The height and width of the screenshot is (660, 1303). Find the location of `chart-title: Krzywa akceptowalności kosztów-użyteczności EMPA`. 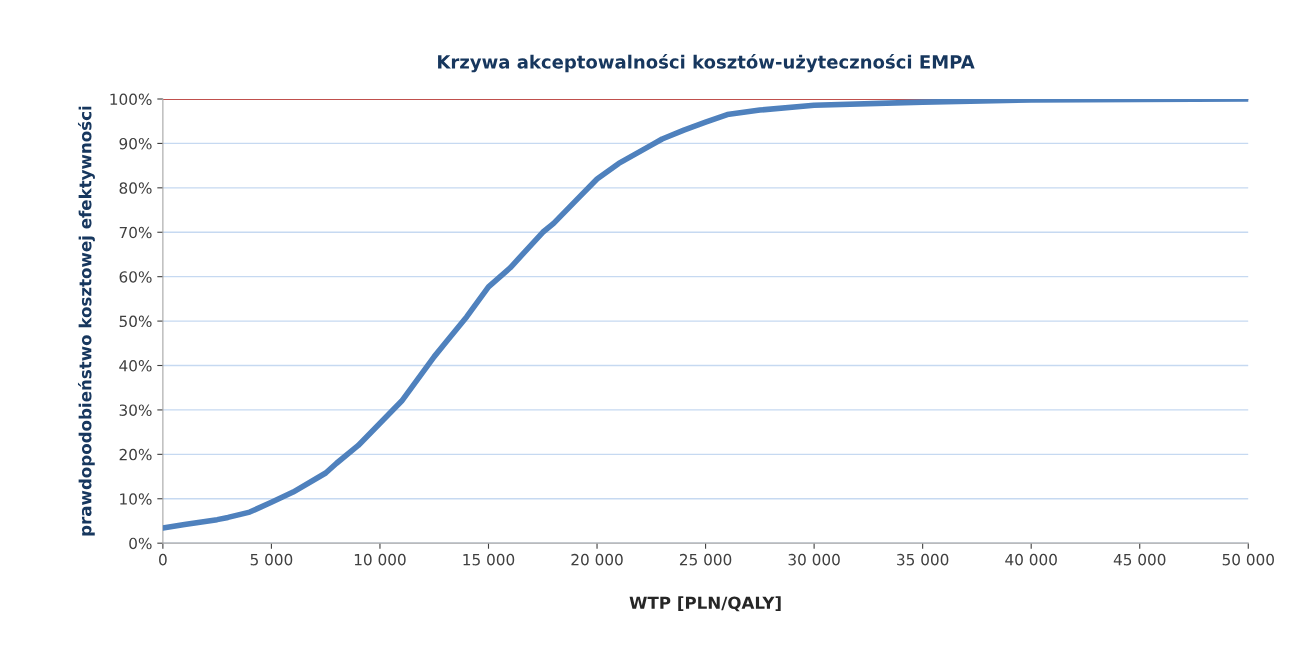

chart-title: Krzywa akceptowalności kosztów-użyteczności EMPA is located at coordinates (706, 63).